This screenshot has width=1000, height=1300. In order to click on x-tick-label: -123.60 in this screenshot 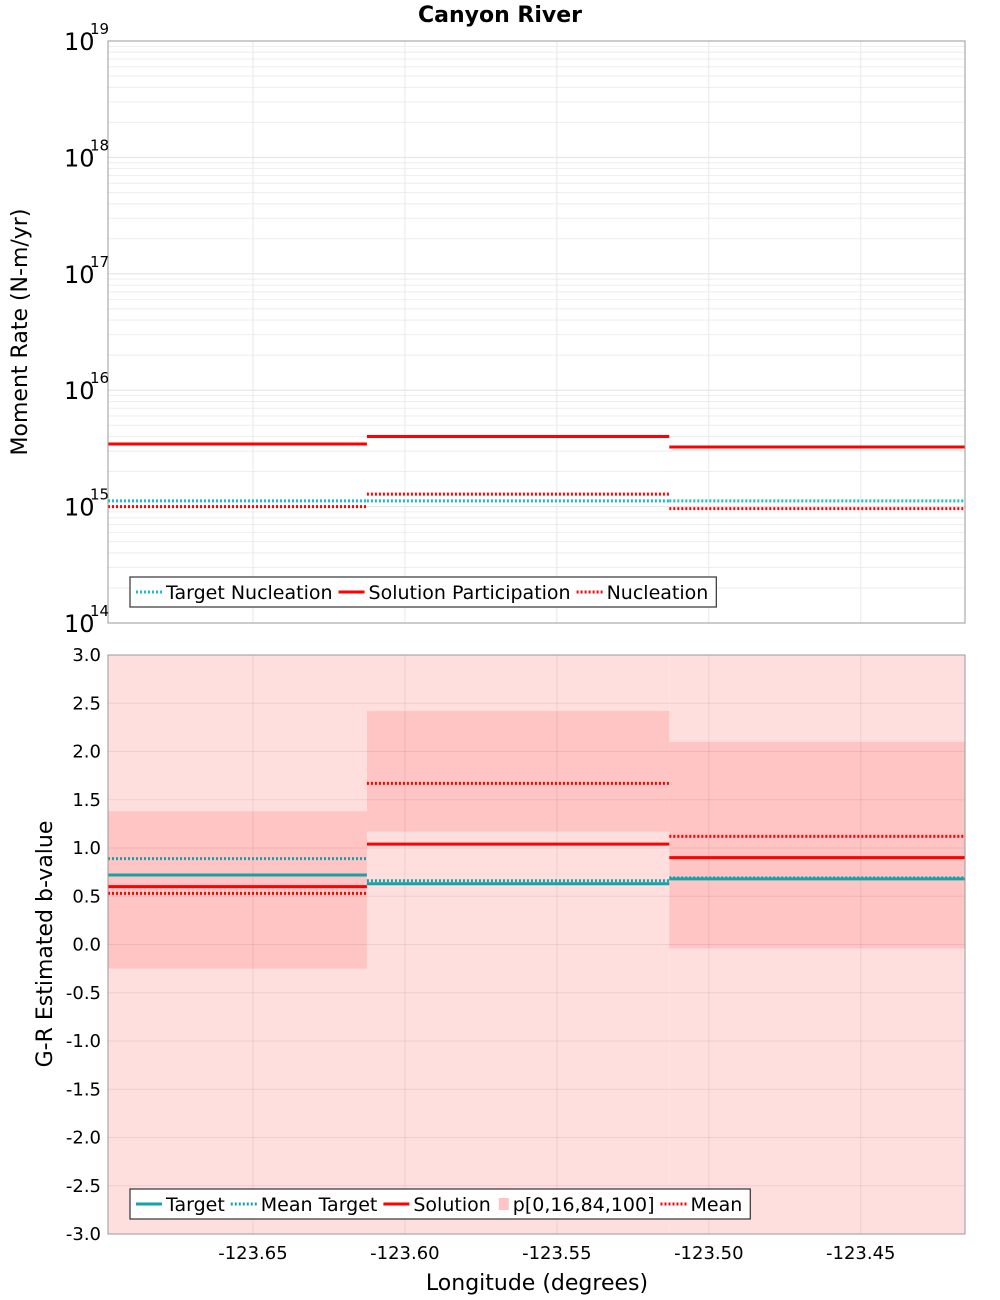, I will do `click(404, 1253)`.